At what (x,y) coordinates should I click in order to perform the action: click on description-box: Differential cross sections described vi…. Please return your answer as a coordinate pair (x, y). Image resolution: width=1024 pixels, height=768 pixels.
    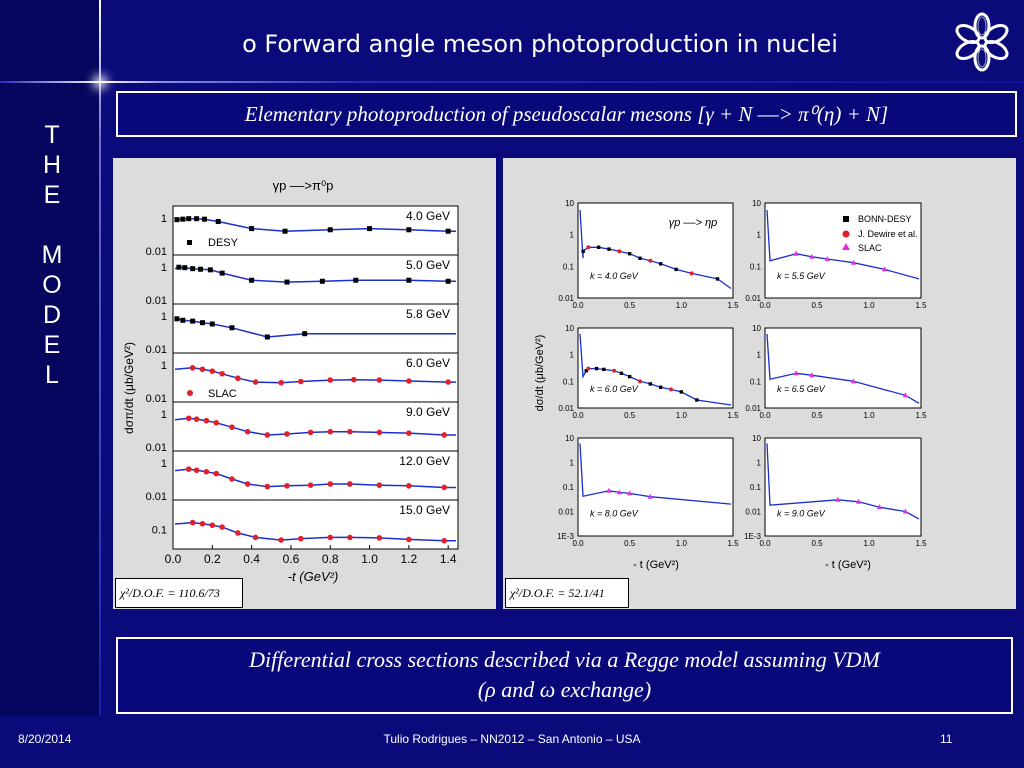
    Looking at the image, I should click on (564, 675).